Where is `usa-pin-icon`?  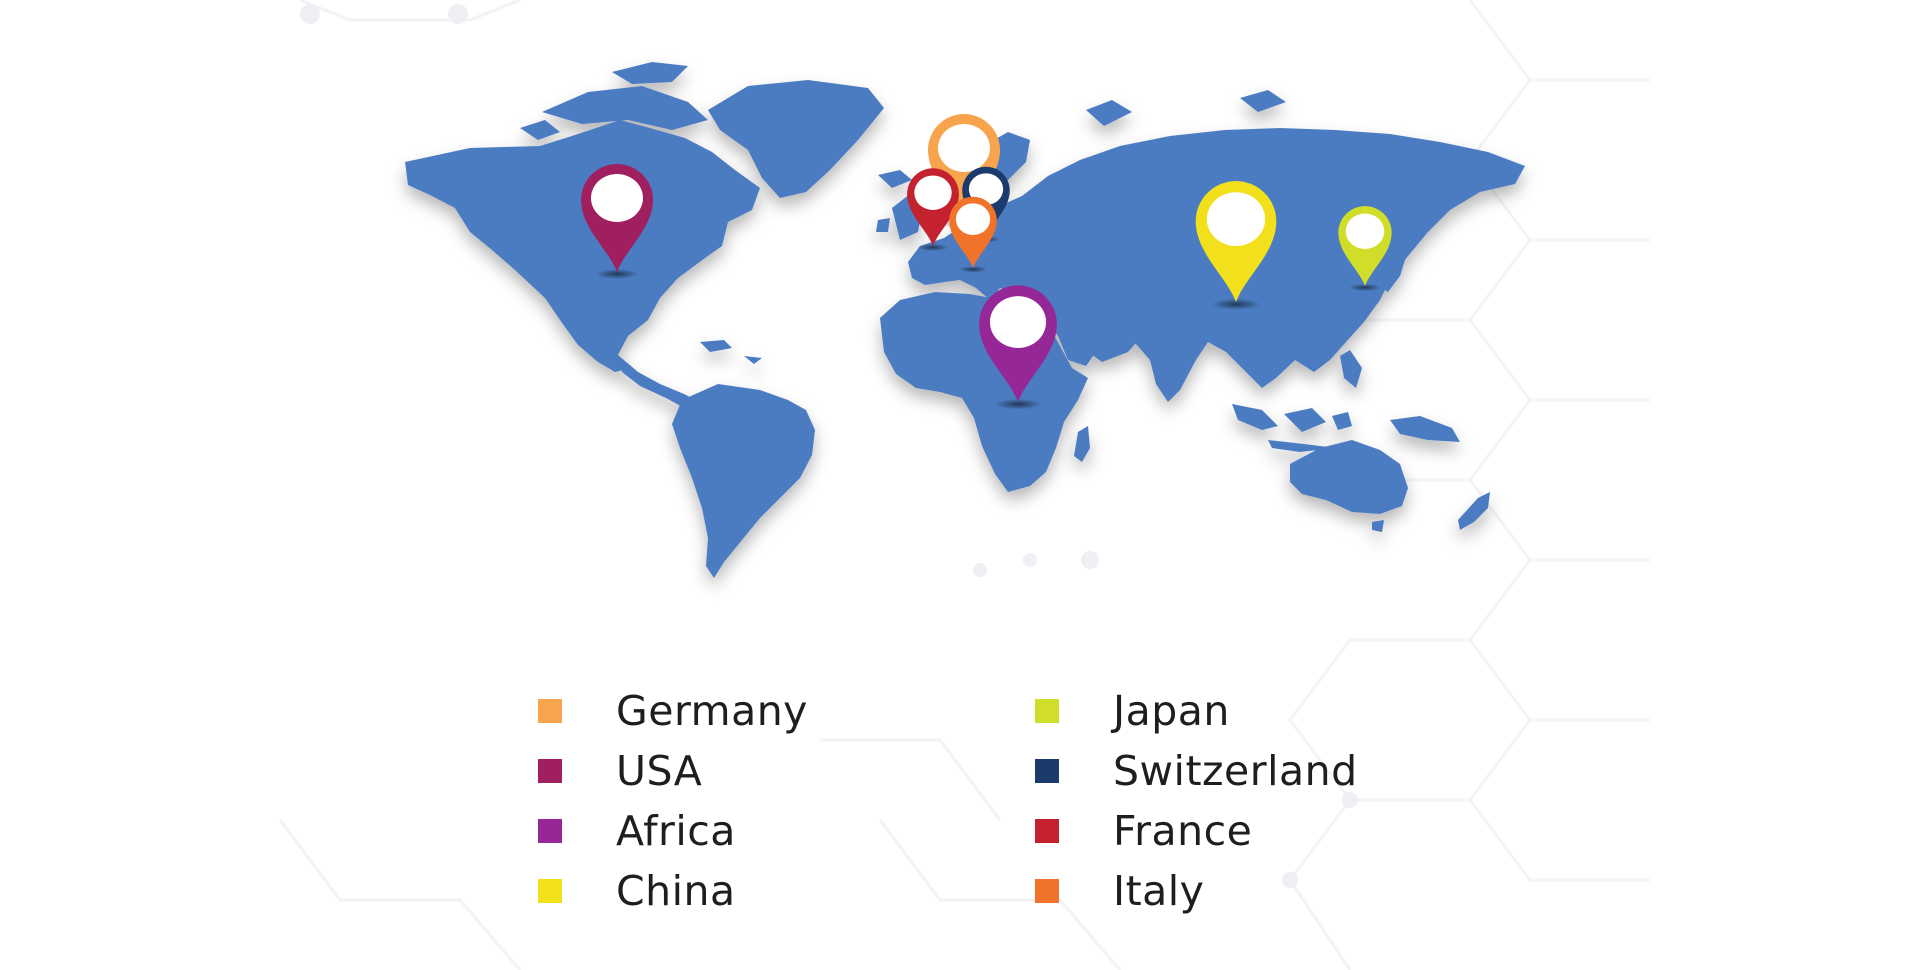 usa-pin-icon is located at coordinates (617, 221).